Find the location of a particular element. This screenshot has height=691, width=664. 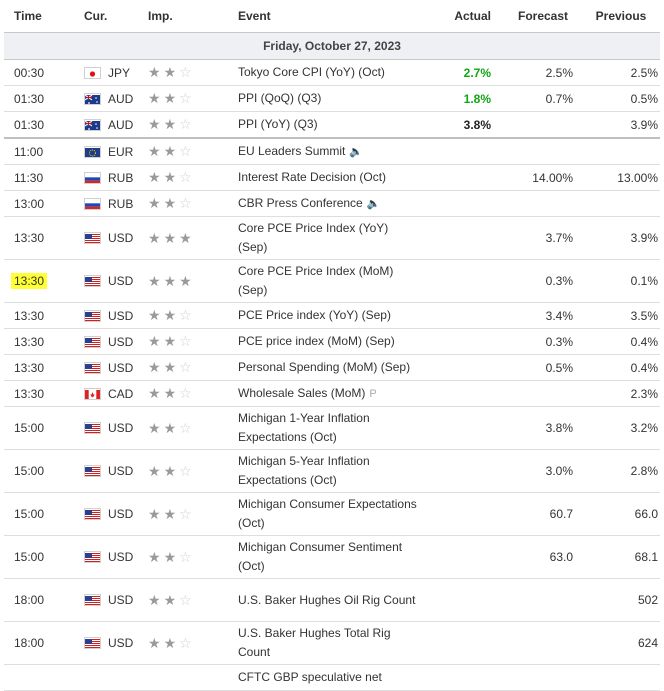

col-previous: Previous is located at coordinates (621, 16).